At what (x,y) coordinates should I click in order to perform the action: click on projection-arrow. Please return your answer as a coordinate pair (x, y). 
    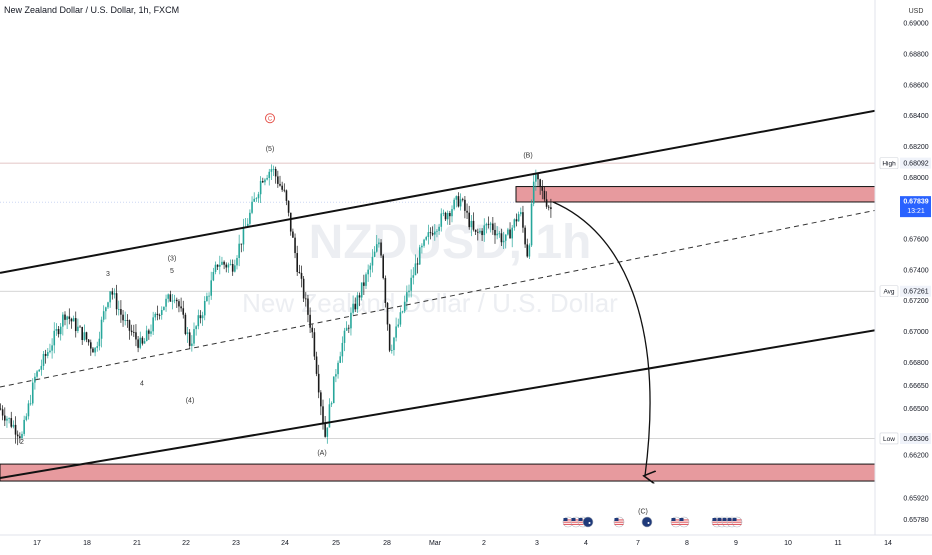
    Looking at the image, I should click on (601, 338).